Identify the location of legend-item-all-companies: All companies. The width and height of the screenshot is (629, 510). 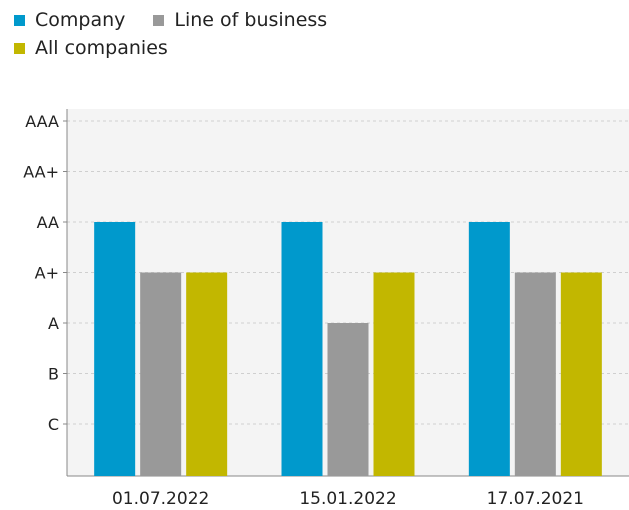
(91, 48).